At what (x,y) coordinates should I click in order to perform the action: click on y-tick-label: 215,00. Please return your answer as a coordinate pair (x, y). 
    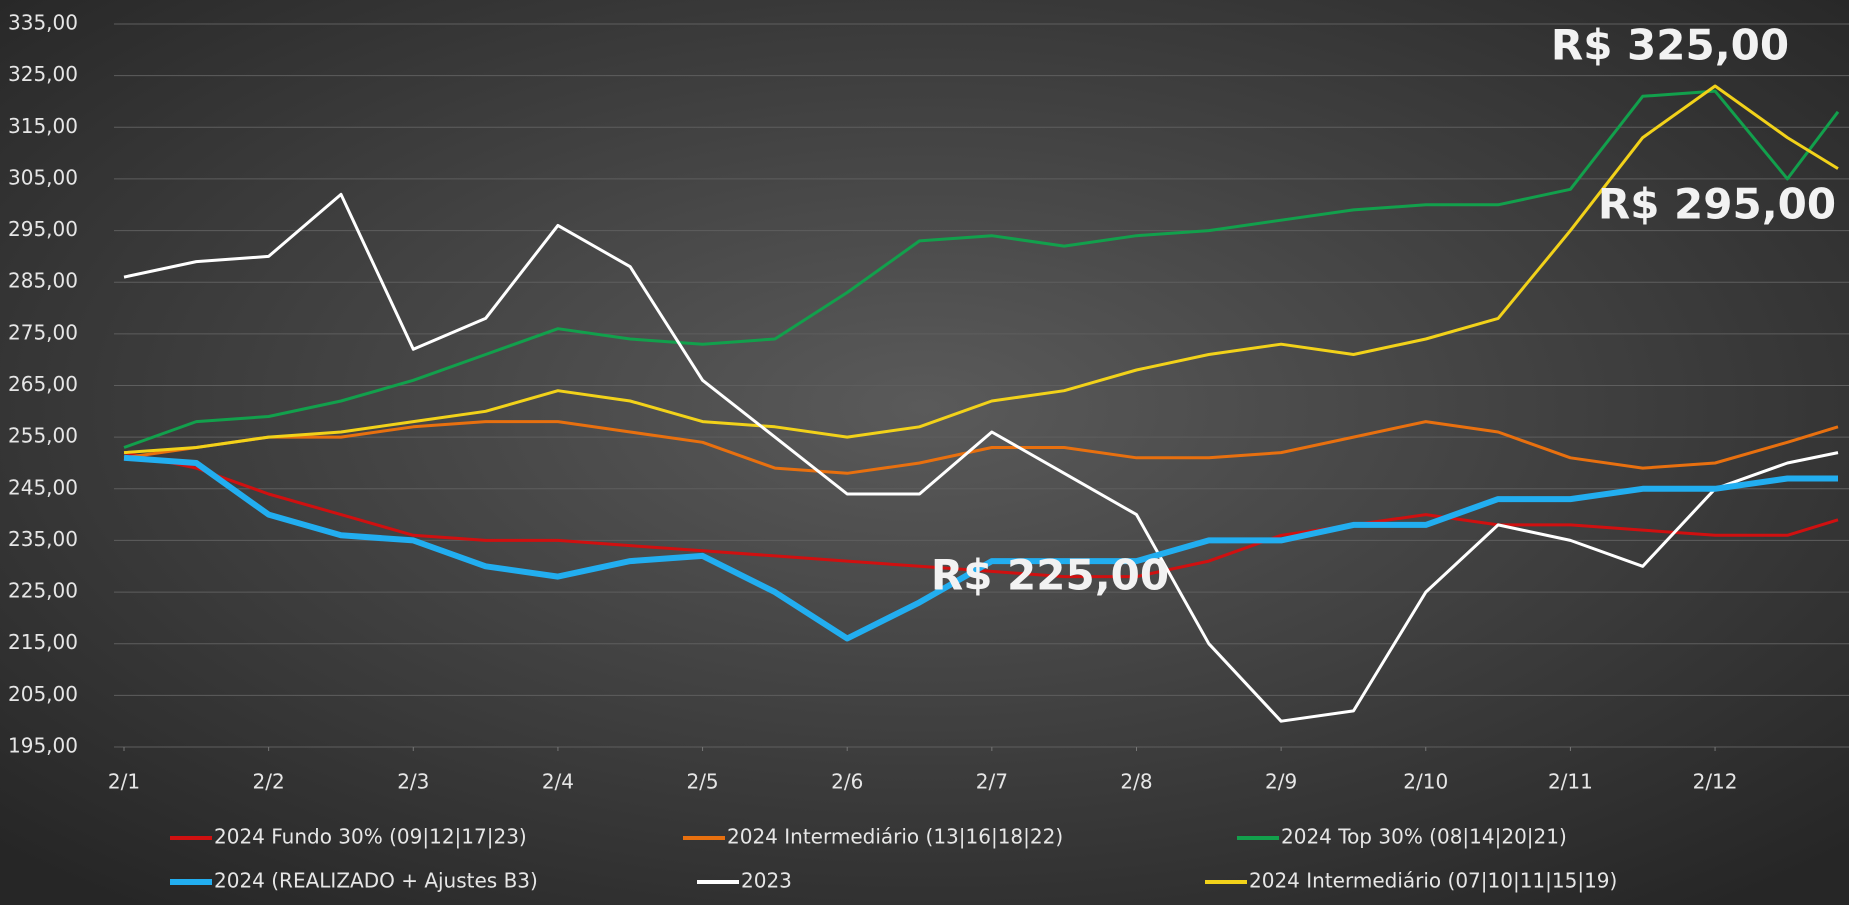
    Looking at the image, I should click on (43, 642).